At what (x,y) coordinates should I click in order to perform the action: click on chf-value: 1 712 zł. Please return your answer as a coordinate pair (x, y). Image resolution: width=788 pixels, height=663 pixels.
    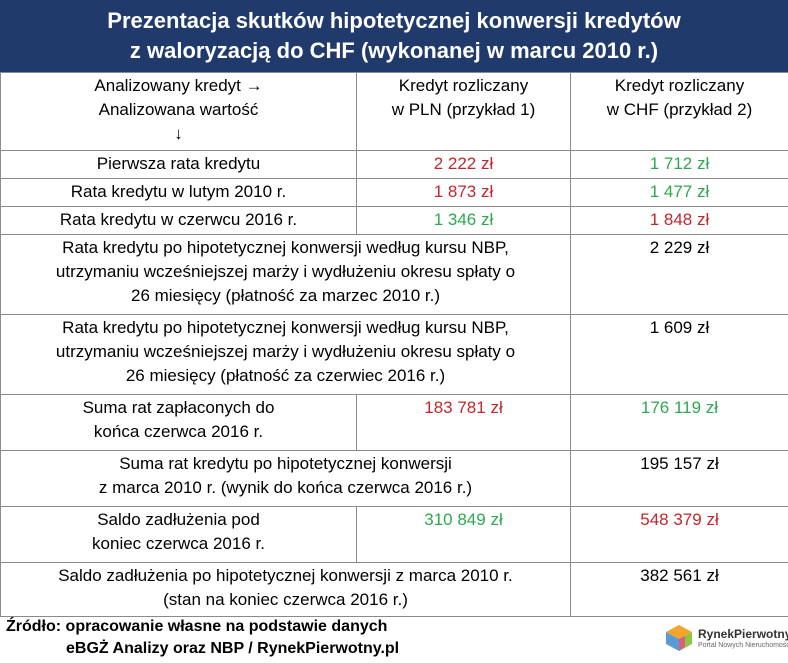
    Looking at the image, I should click on (679, 164).